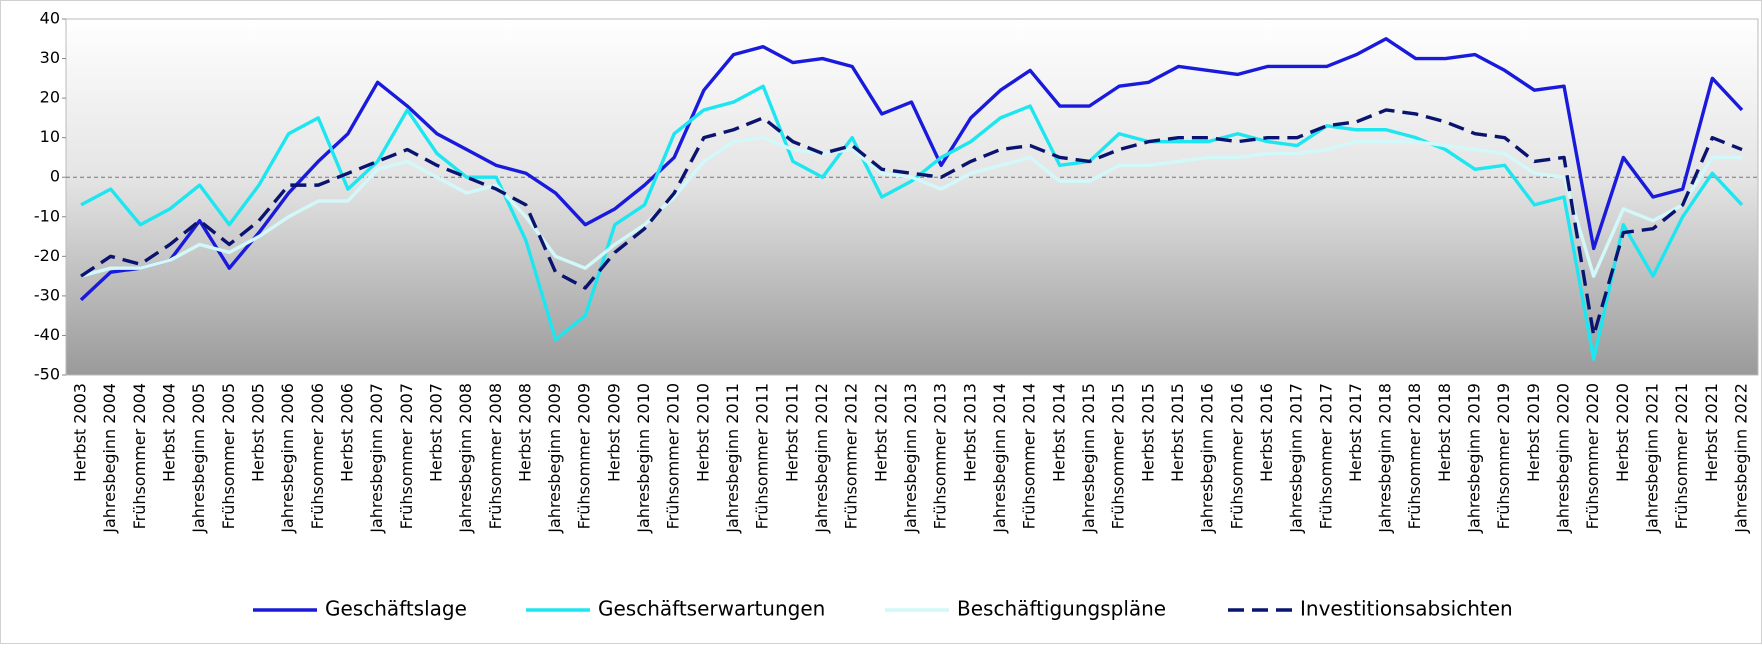 The width and height of the screenshot is (1762, 648). Describe the element at coordinates (1058, 432) in the screenshot. I see `x-tick-label: Herbst 2014` at that location.